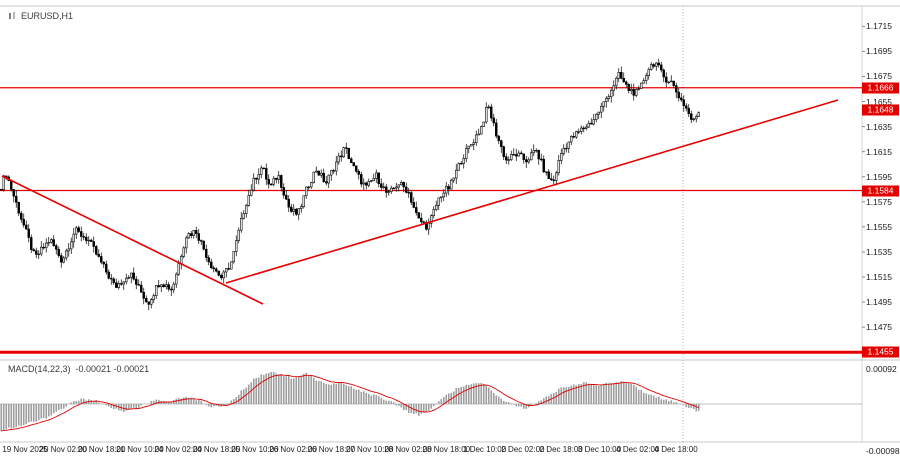  I want to click on price-line-badge: 1.1584, so click(880, 191).